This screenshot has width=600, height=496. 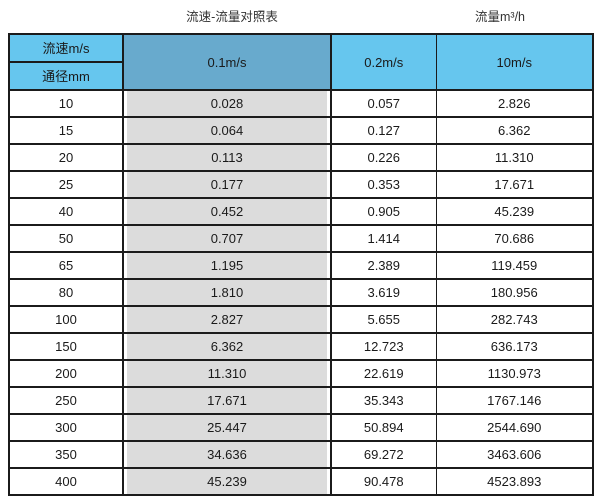 I want to click on value-cell-02ms: 2.389, so click(x=383, y=265).